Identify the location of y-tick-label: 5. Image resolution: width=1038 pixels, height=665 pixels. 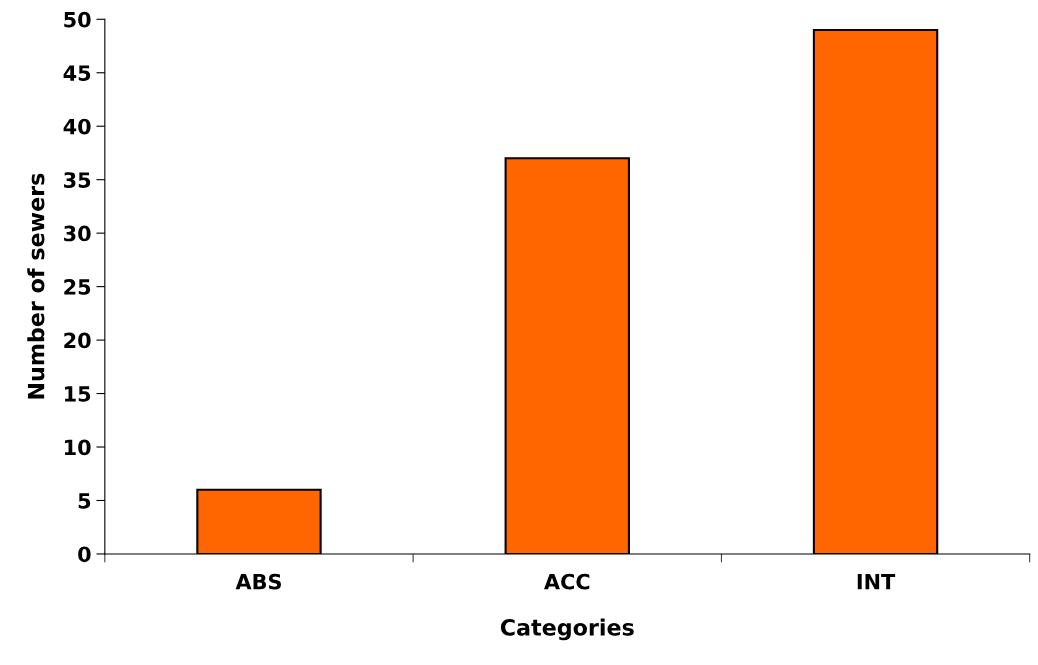
(84, 501).